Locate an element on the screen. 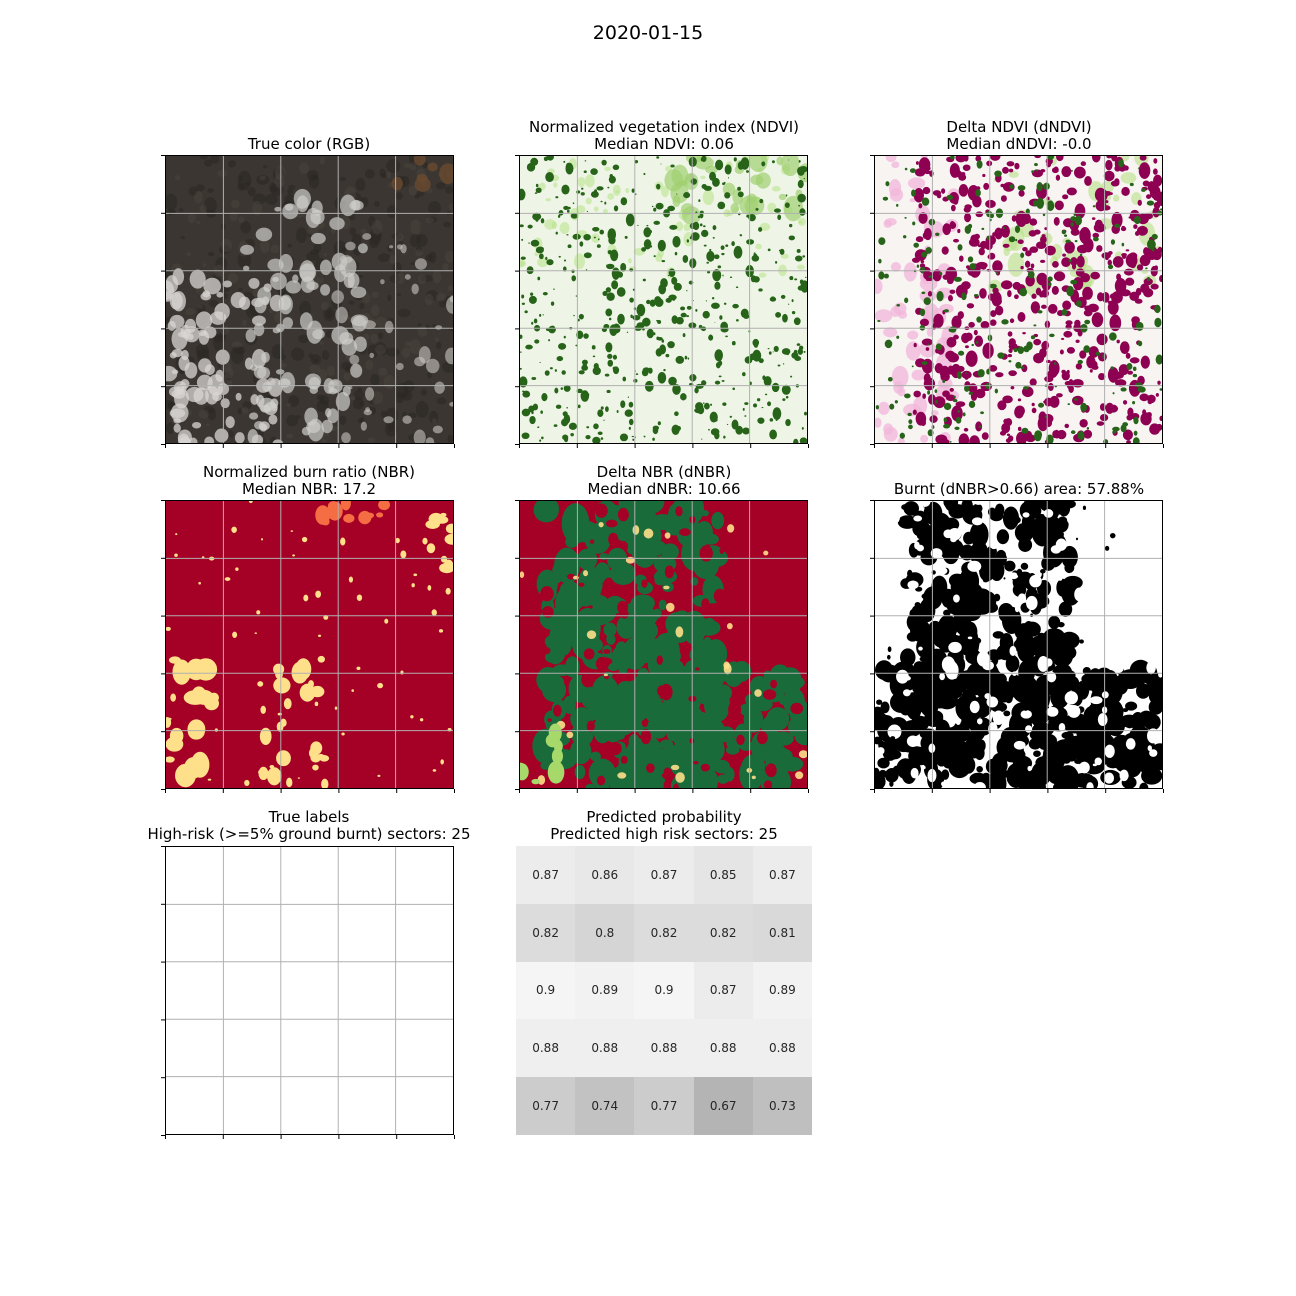 This screenshot has width=1296, height=1296. heatmap-cell: 0.81 is located at coordinates (782, 932).